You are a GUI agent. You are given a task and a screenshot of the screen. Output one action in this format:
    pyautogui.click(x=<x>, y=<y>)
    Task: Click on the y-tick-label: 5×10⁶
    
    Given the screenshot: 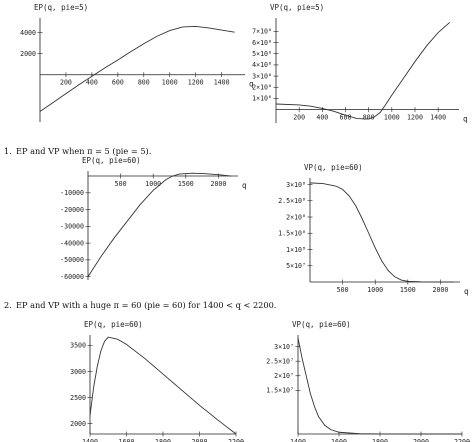 What is the action you would take?
    pyautogui.click(x=262, y=54)
    